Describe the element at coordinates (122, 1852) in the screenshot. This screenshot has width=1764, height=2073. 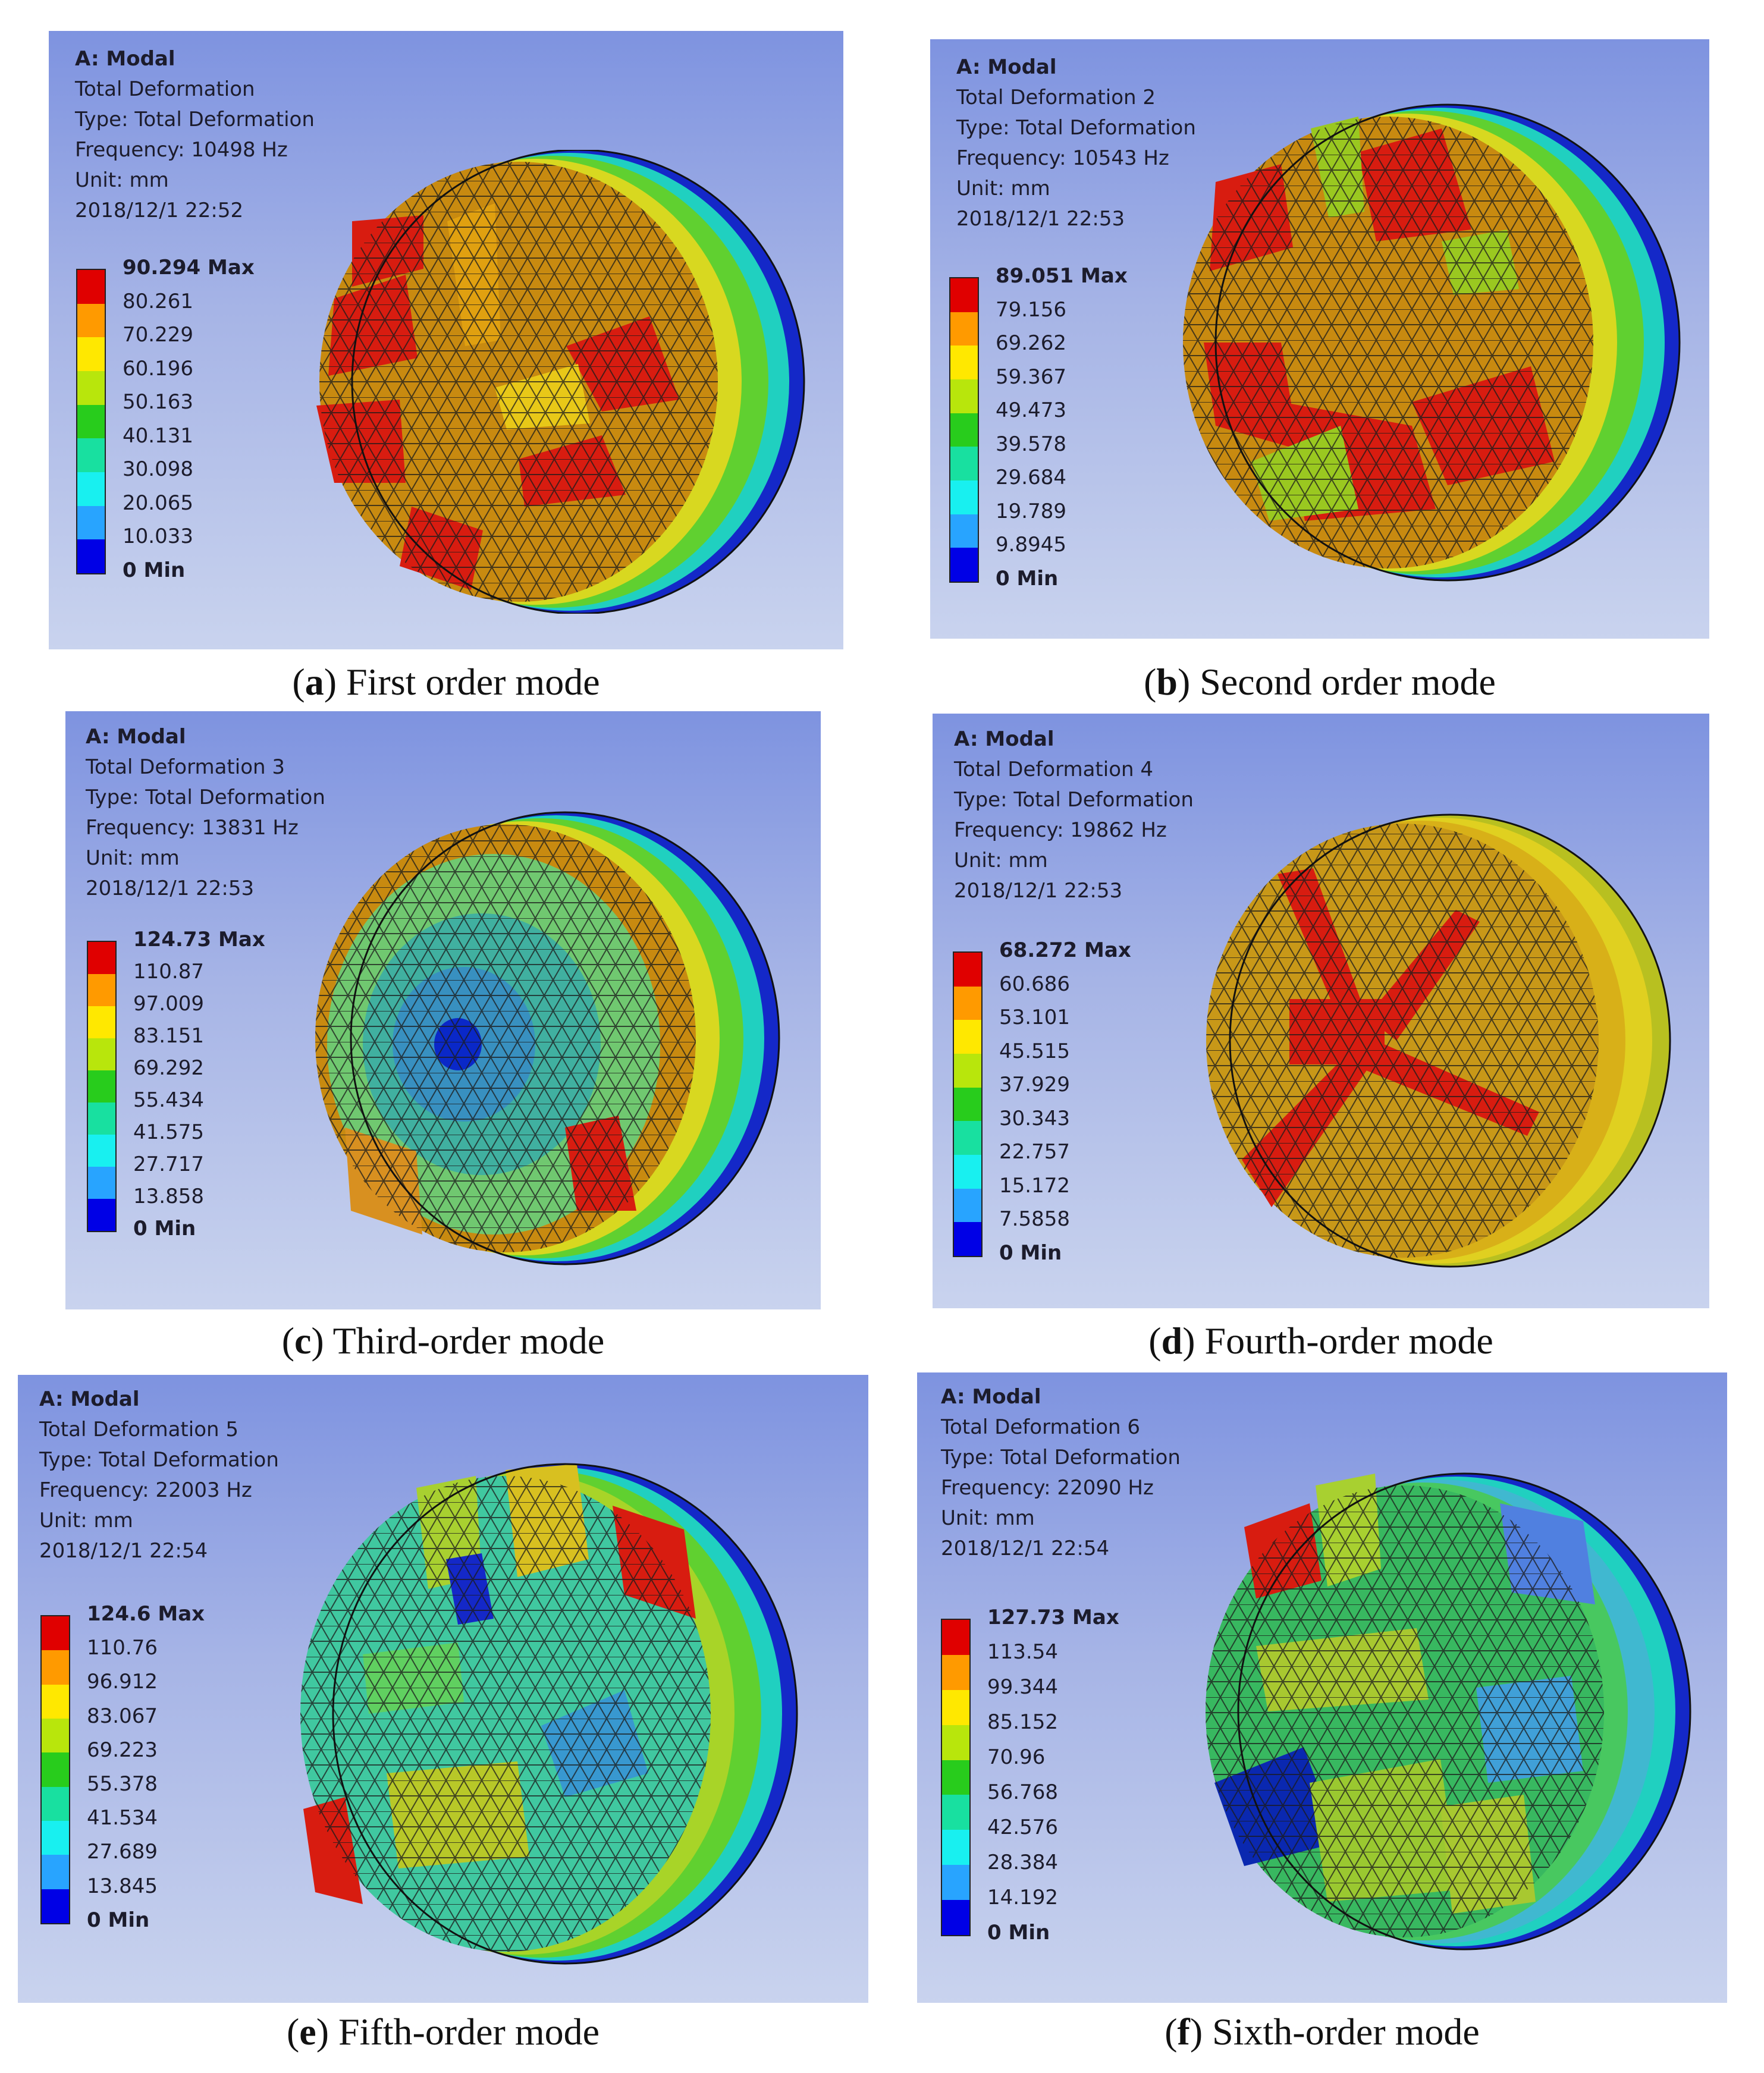
I see `legend-label: 27.689` at that location.